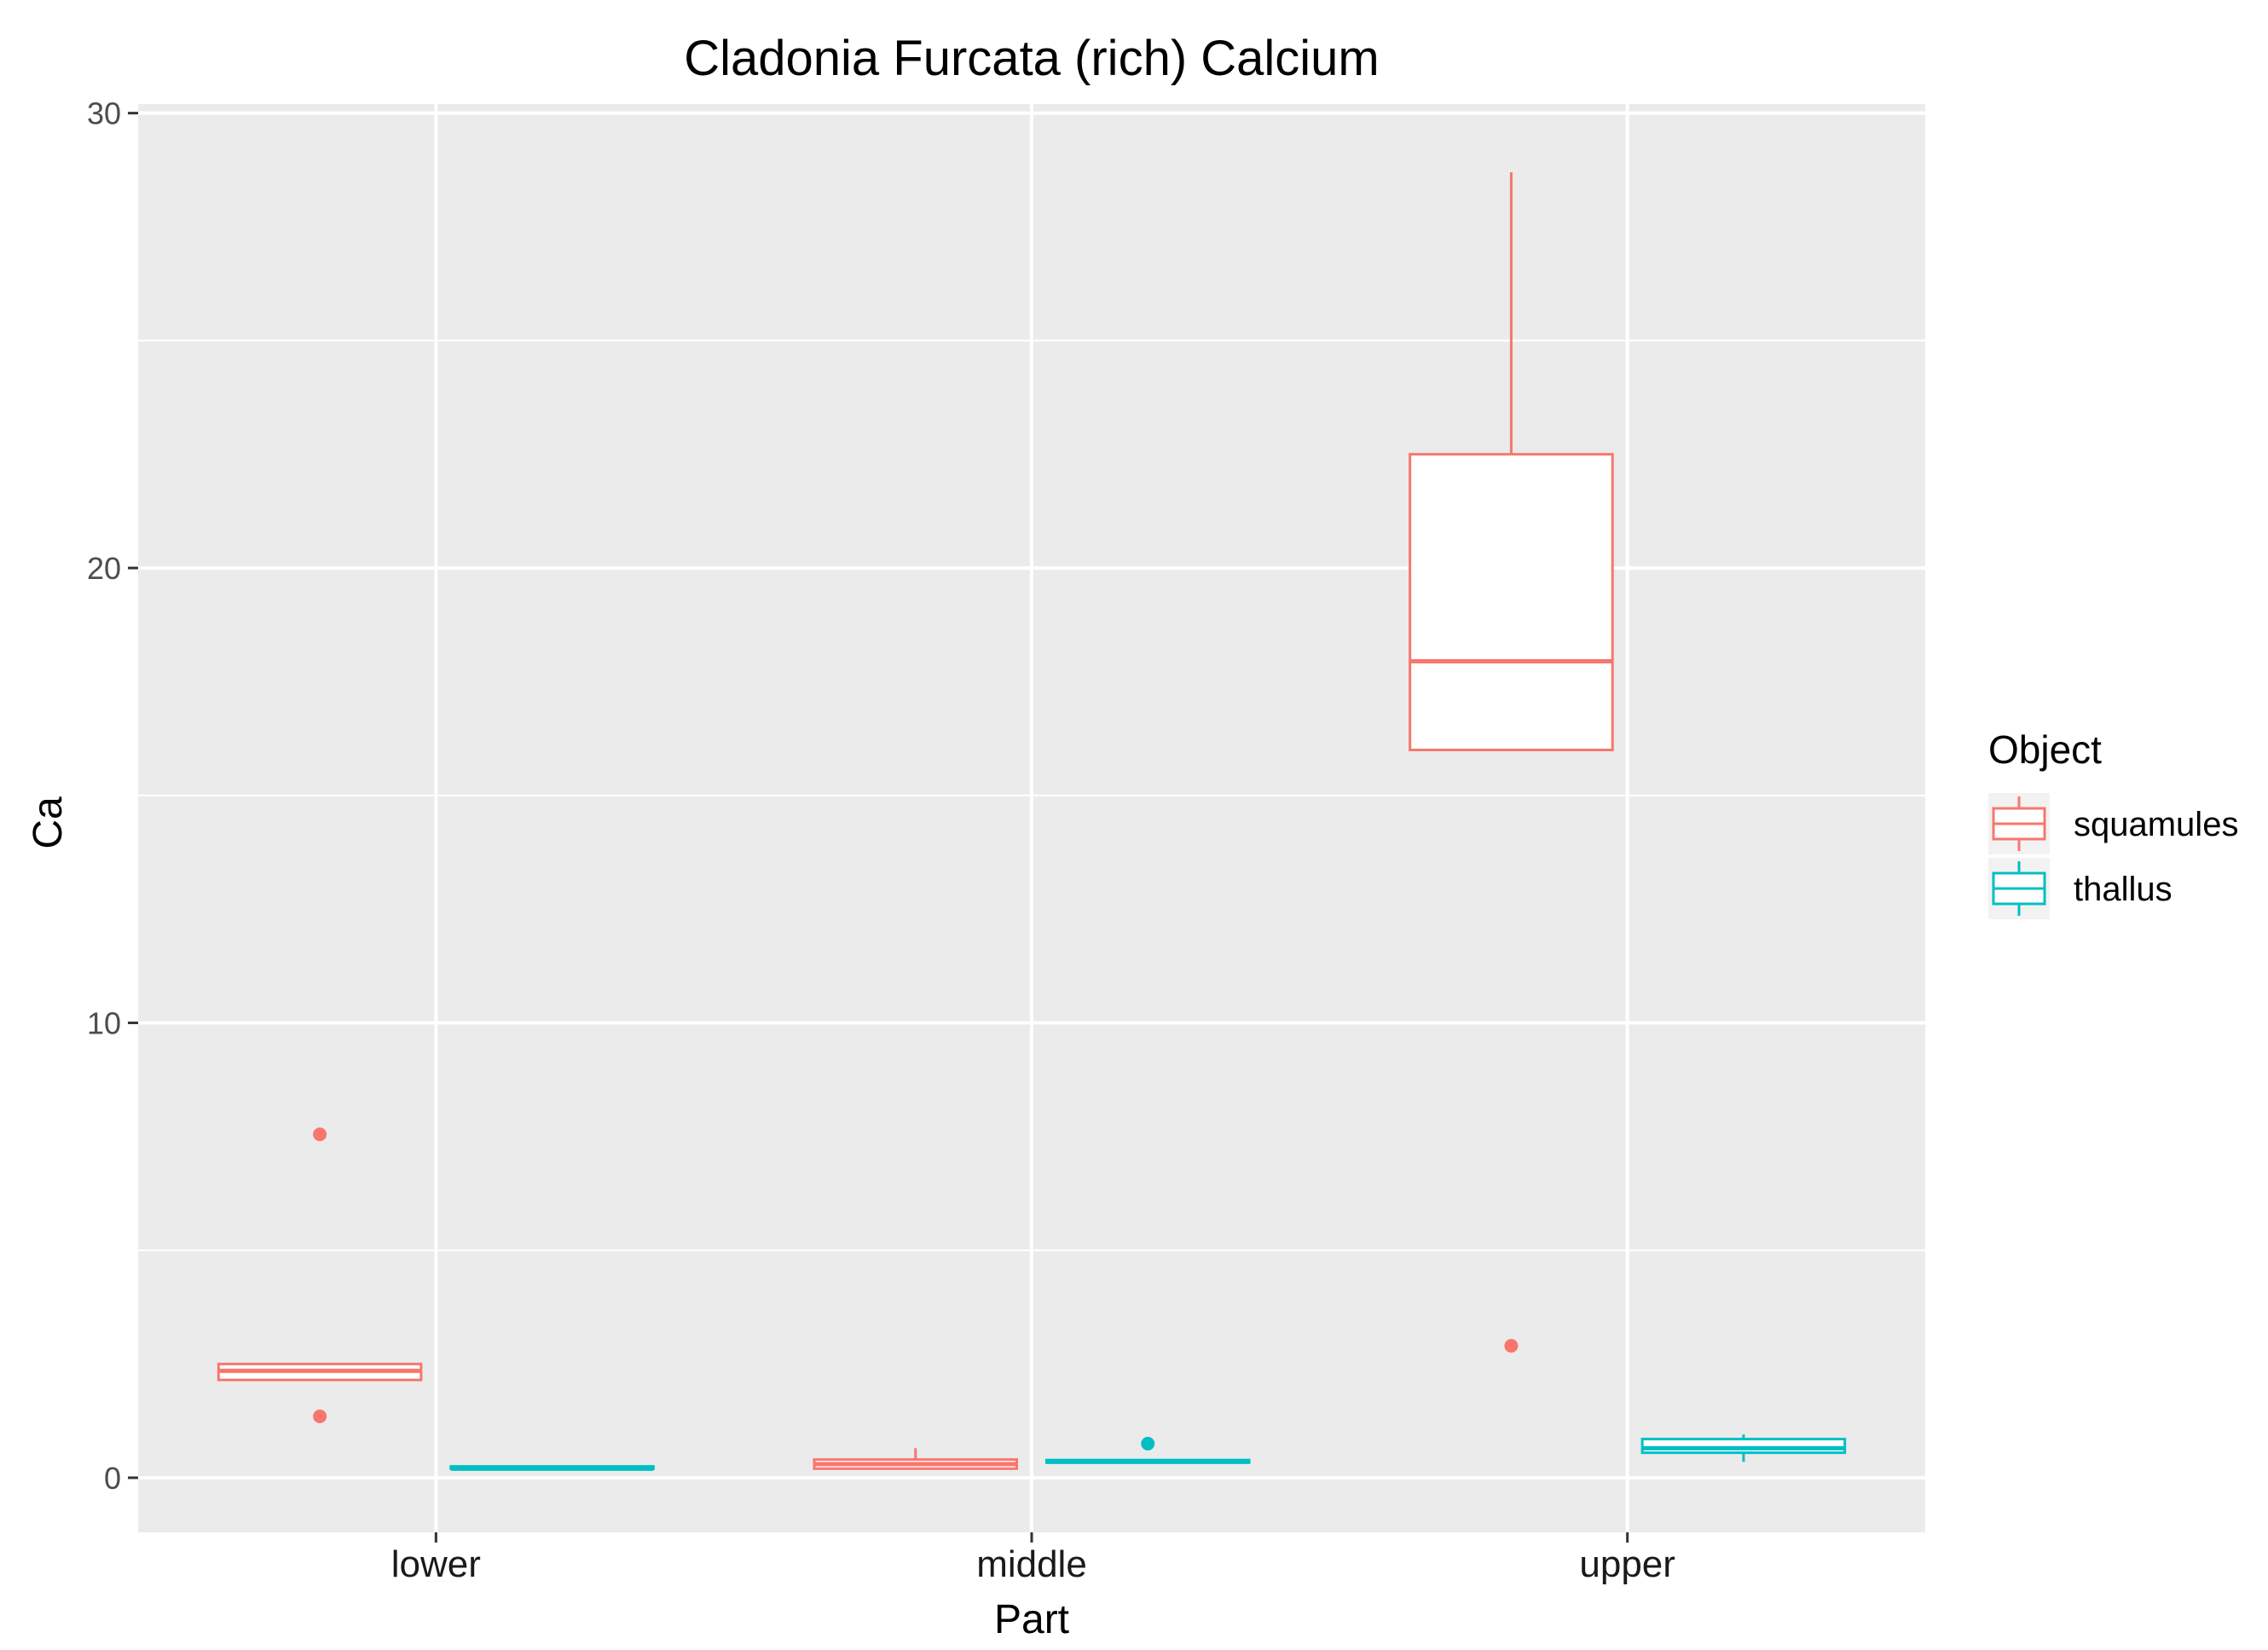  I want to click on x-tick-label: lower, so click(436, 1564).